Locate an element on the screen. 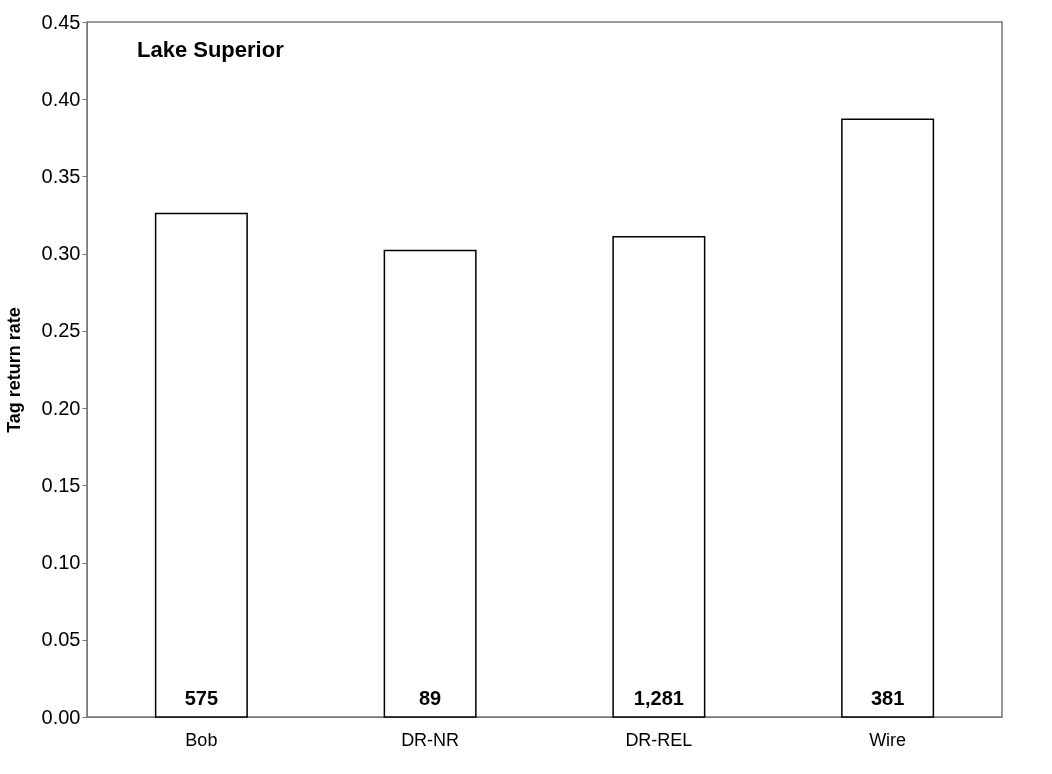  annotation: 381 is located at coordinates (887, 698).